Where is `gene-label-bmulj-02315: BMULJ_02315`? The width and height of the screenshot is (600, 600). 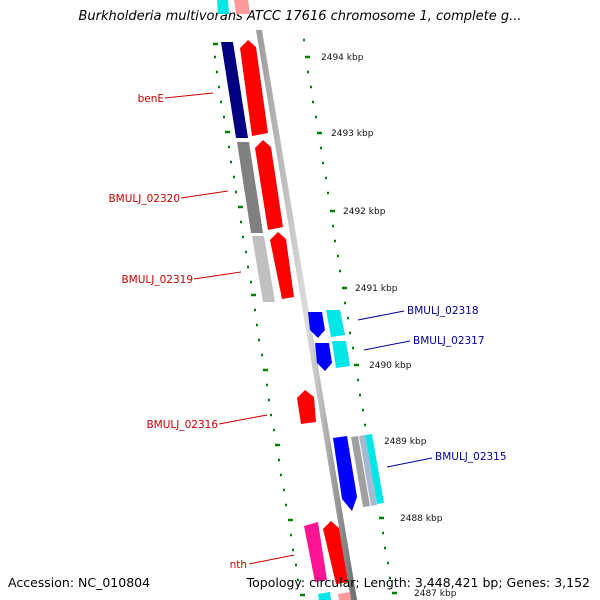 gene-label-bmulj-02315: BMULJ_02315 is located at coordinates (471, 457).